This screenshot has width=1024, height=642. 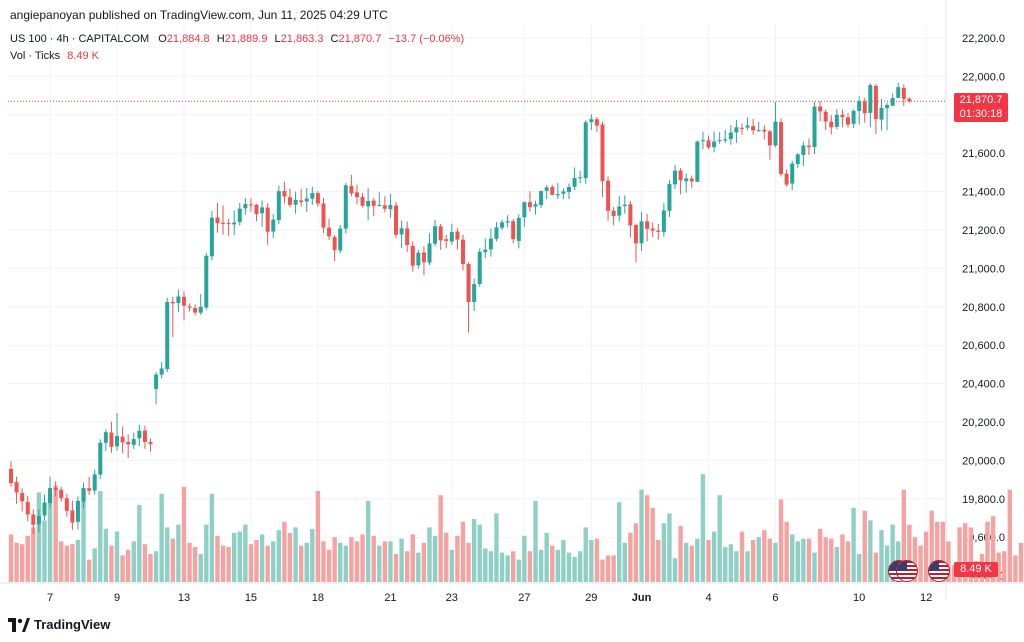 What do you see at coordinates (59, 624) in the screenshot?
I see `footer-brand: TradingView` at bounding box center [59, 624].